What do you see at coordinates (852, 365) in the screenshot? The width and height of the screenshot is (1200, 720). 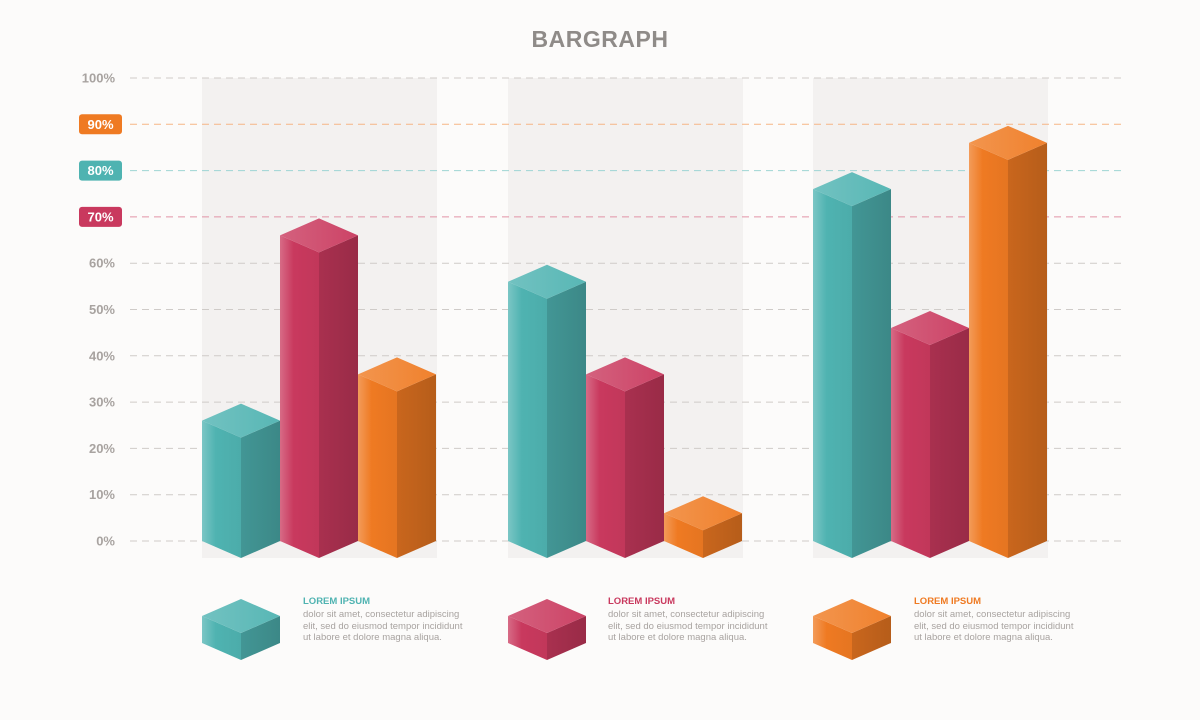 I see `bar-g3-s1` at bounding box center [852, 365].